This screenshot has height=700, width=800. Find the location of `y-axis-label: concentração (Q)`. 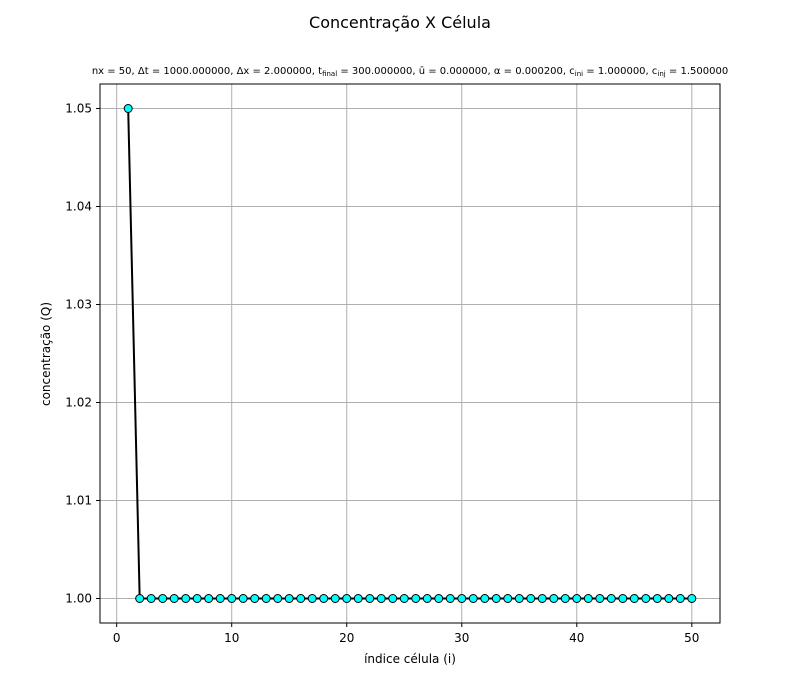

y-axis-label: concentração (Q) is located at coordinates (46, 354).